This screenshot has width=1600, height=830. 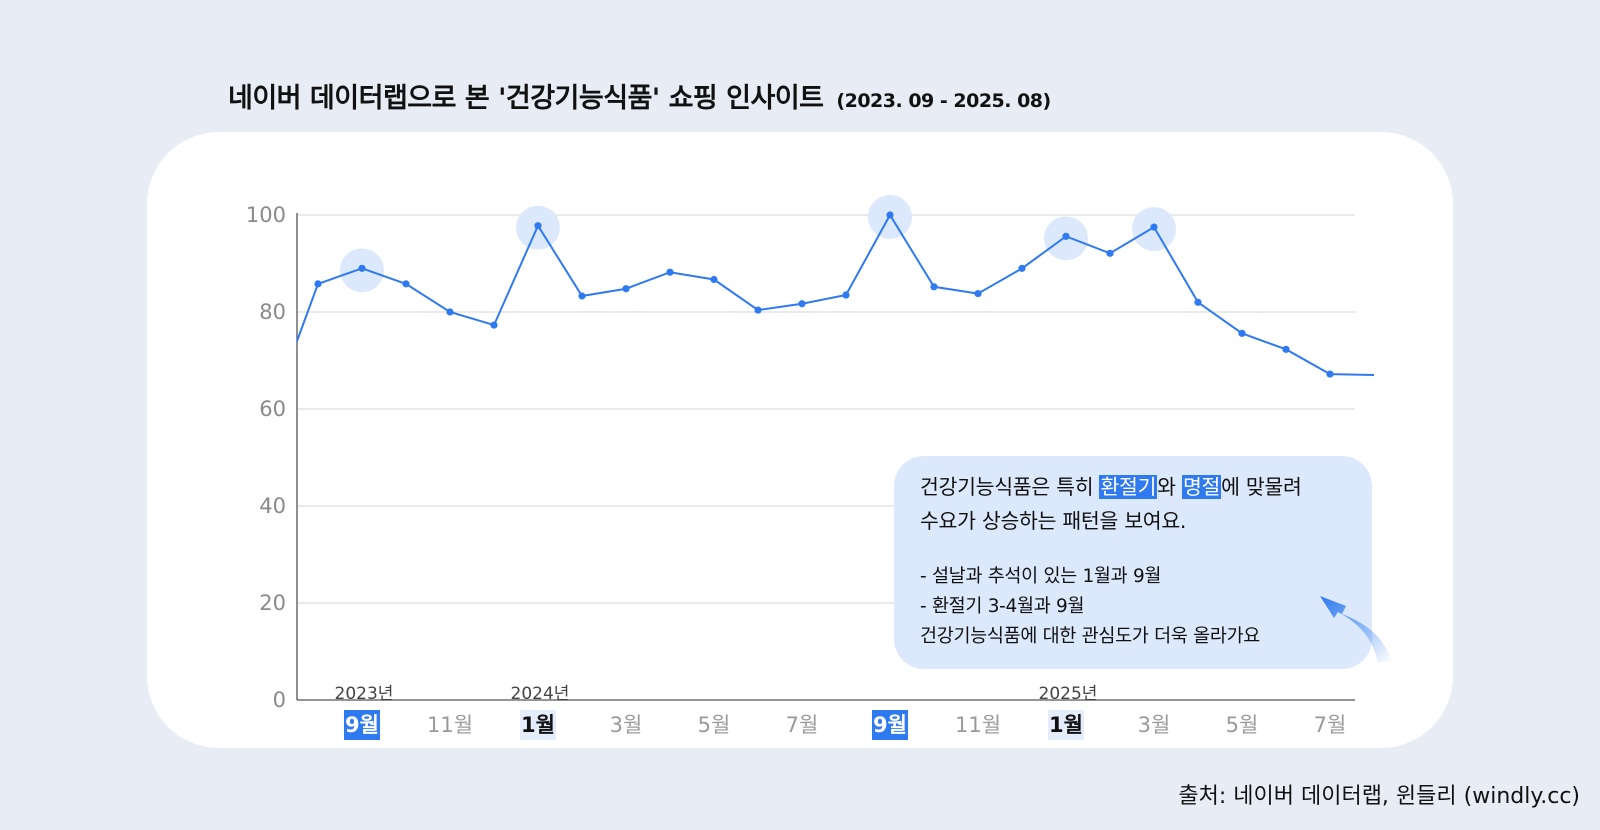 I want to click on callout-highlight-holiday: 명절, so click(x=1201, y=487).